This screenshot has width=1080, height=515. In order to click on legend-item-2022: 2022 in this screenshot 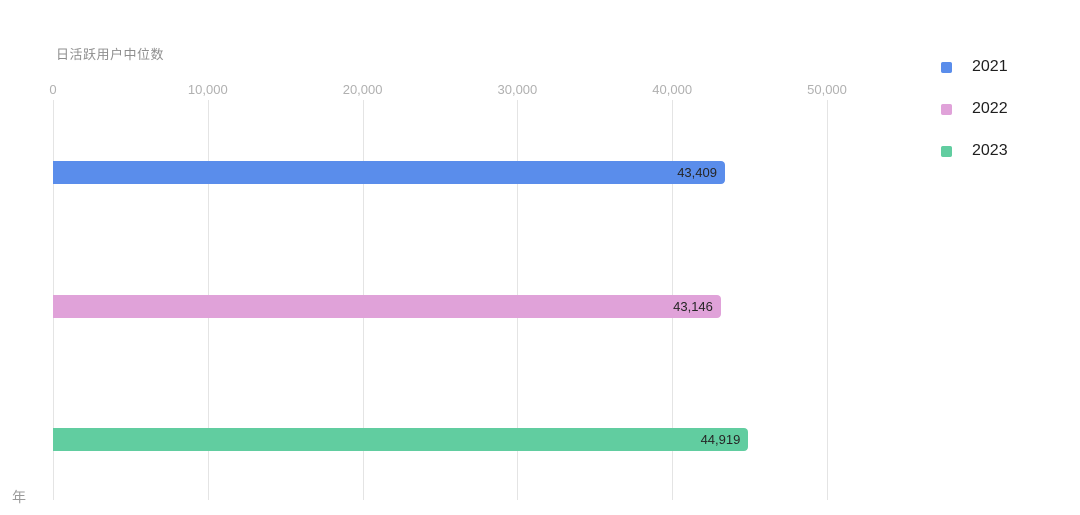, I will do `click(974, 109)`.